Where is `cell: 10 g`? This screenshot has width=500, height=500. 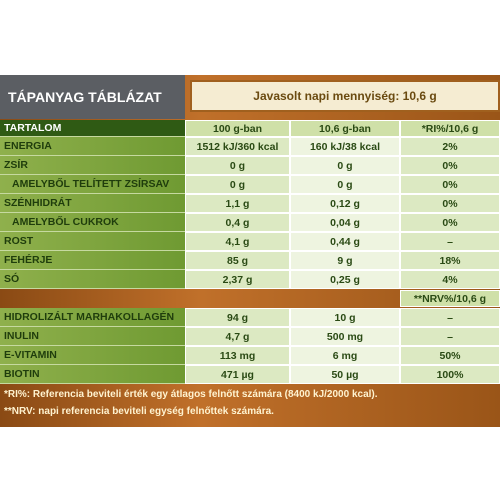
cell: 10 g is located at coordinates (345, 317).